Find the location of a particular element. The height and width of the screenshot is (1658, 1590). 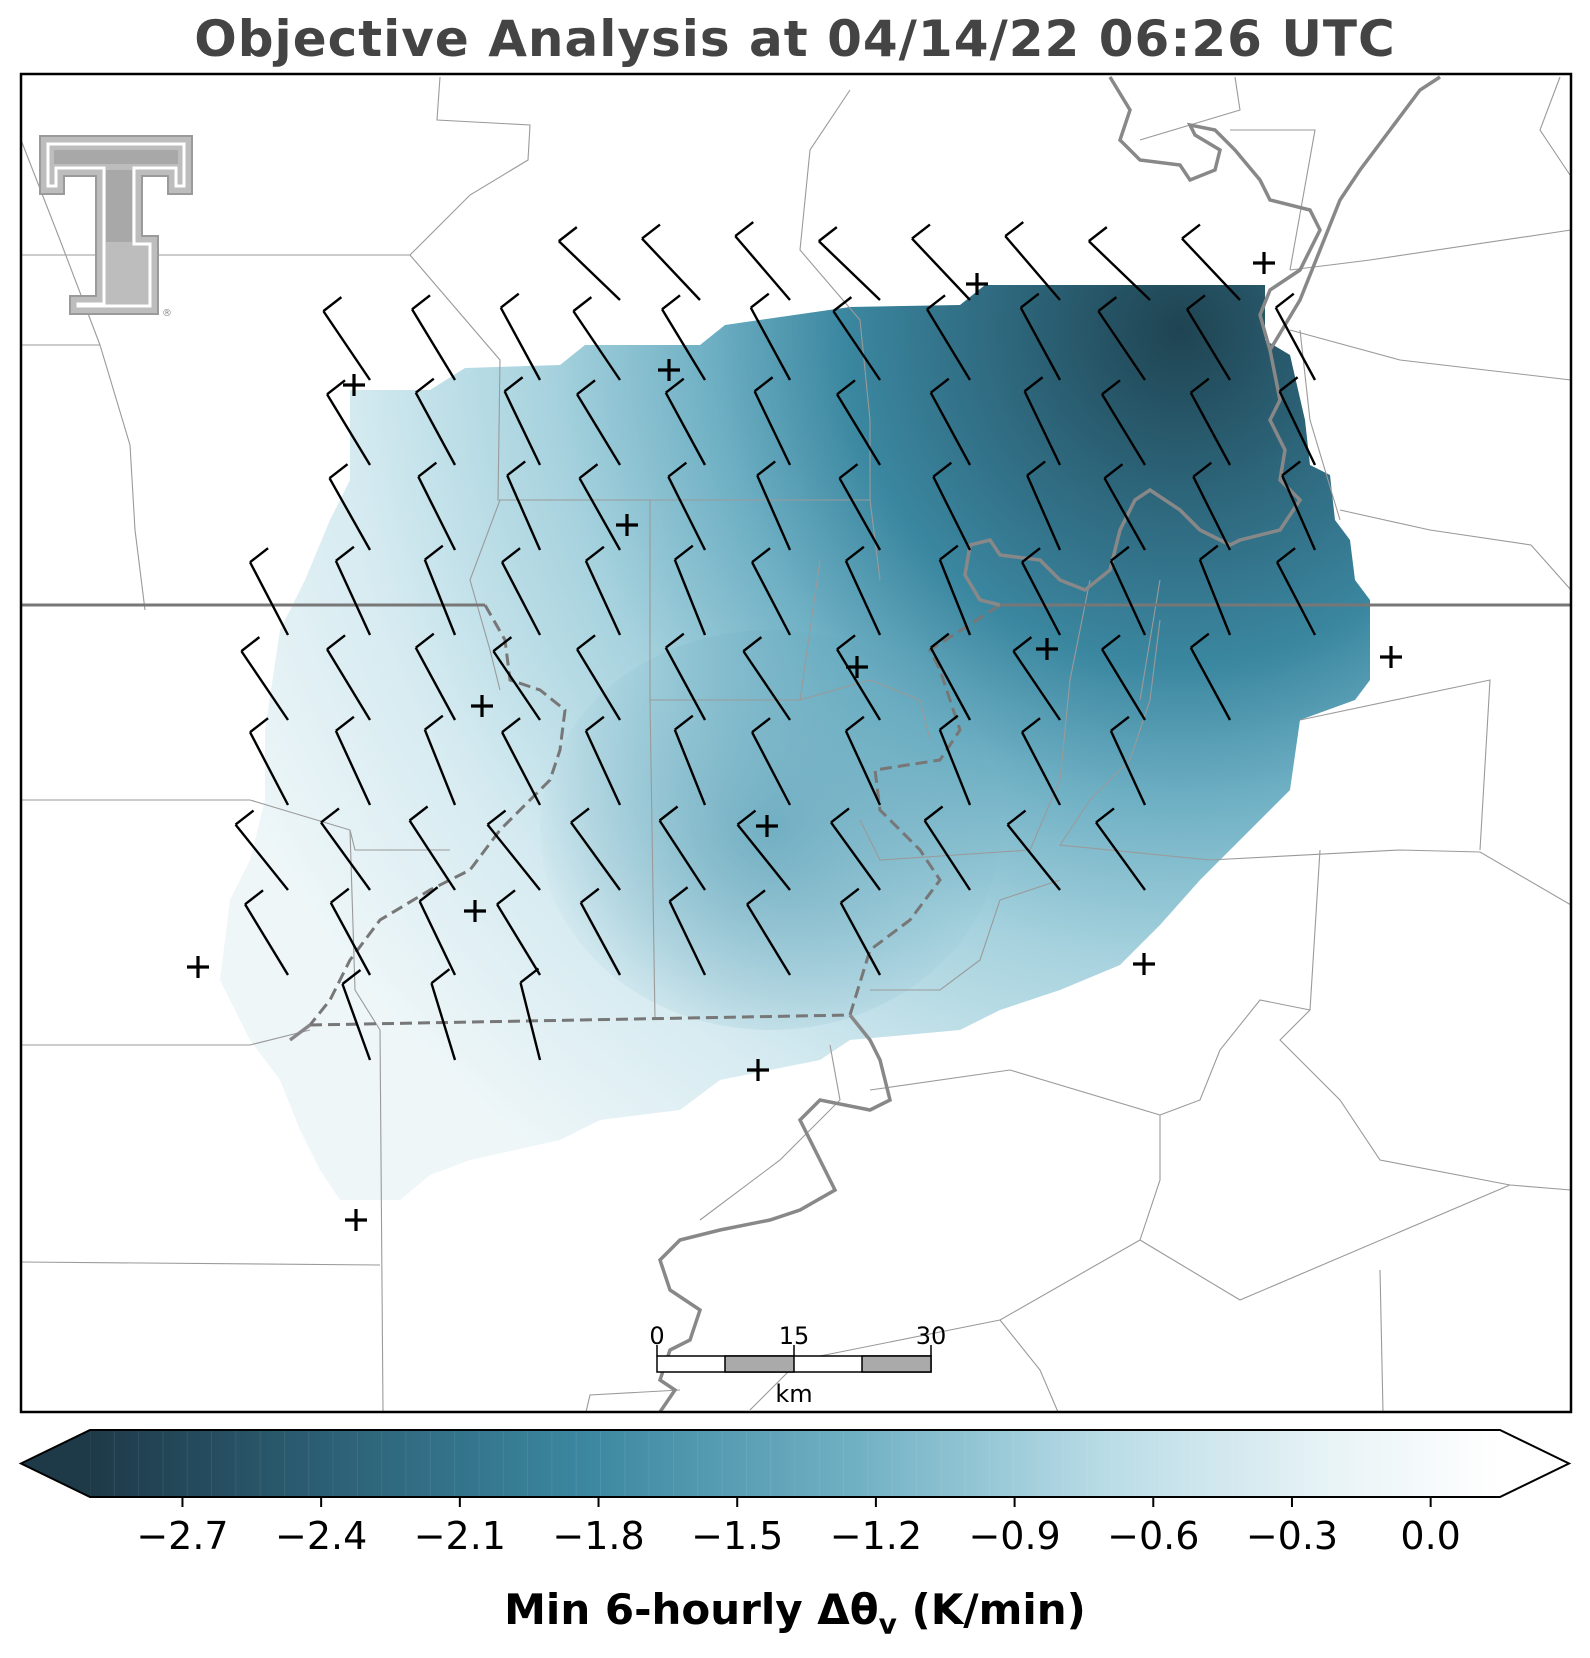

colorbar-outline is located at coordinates (795, 1463).